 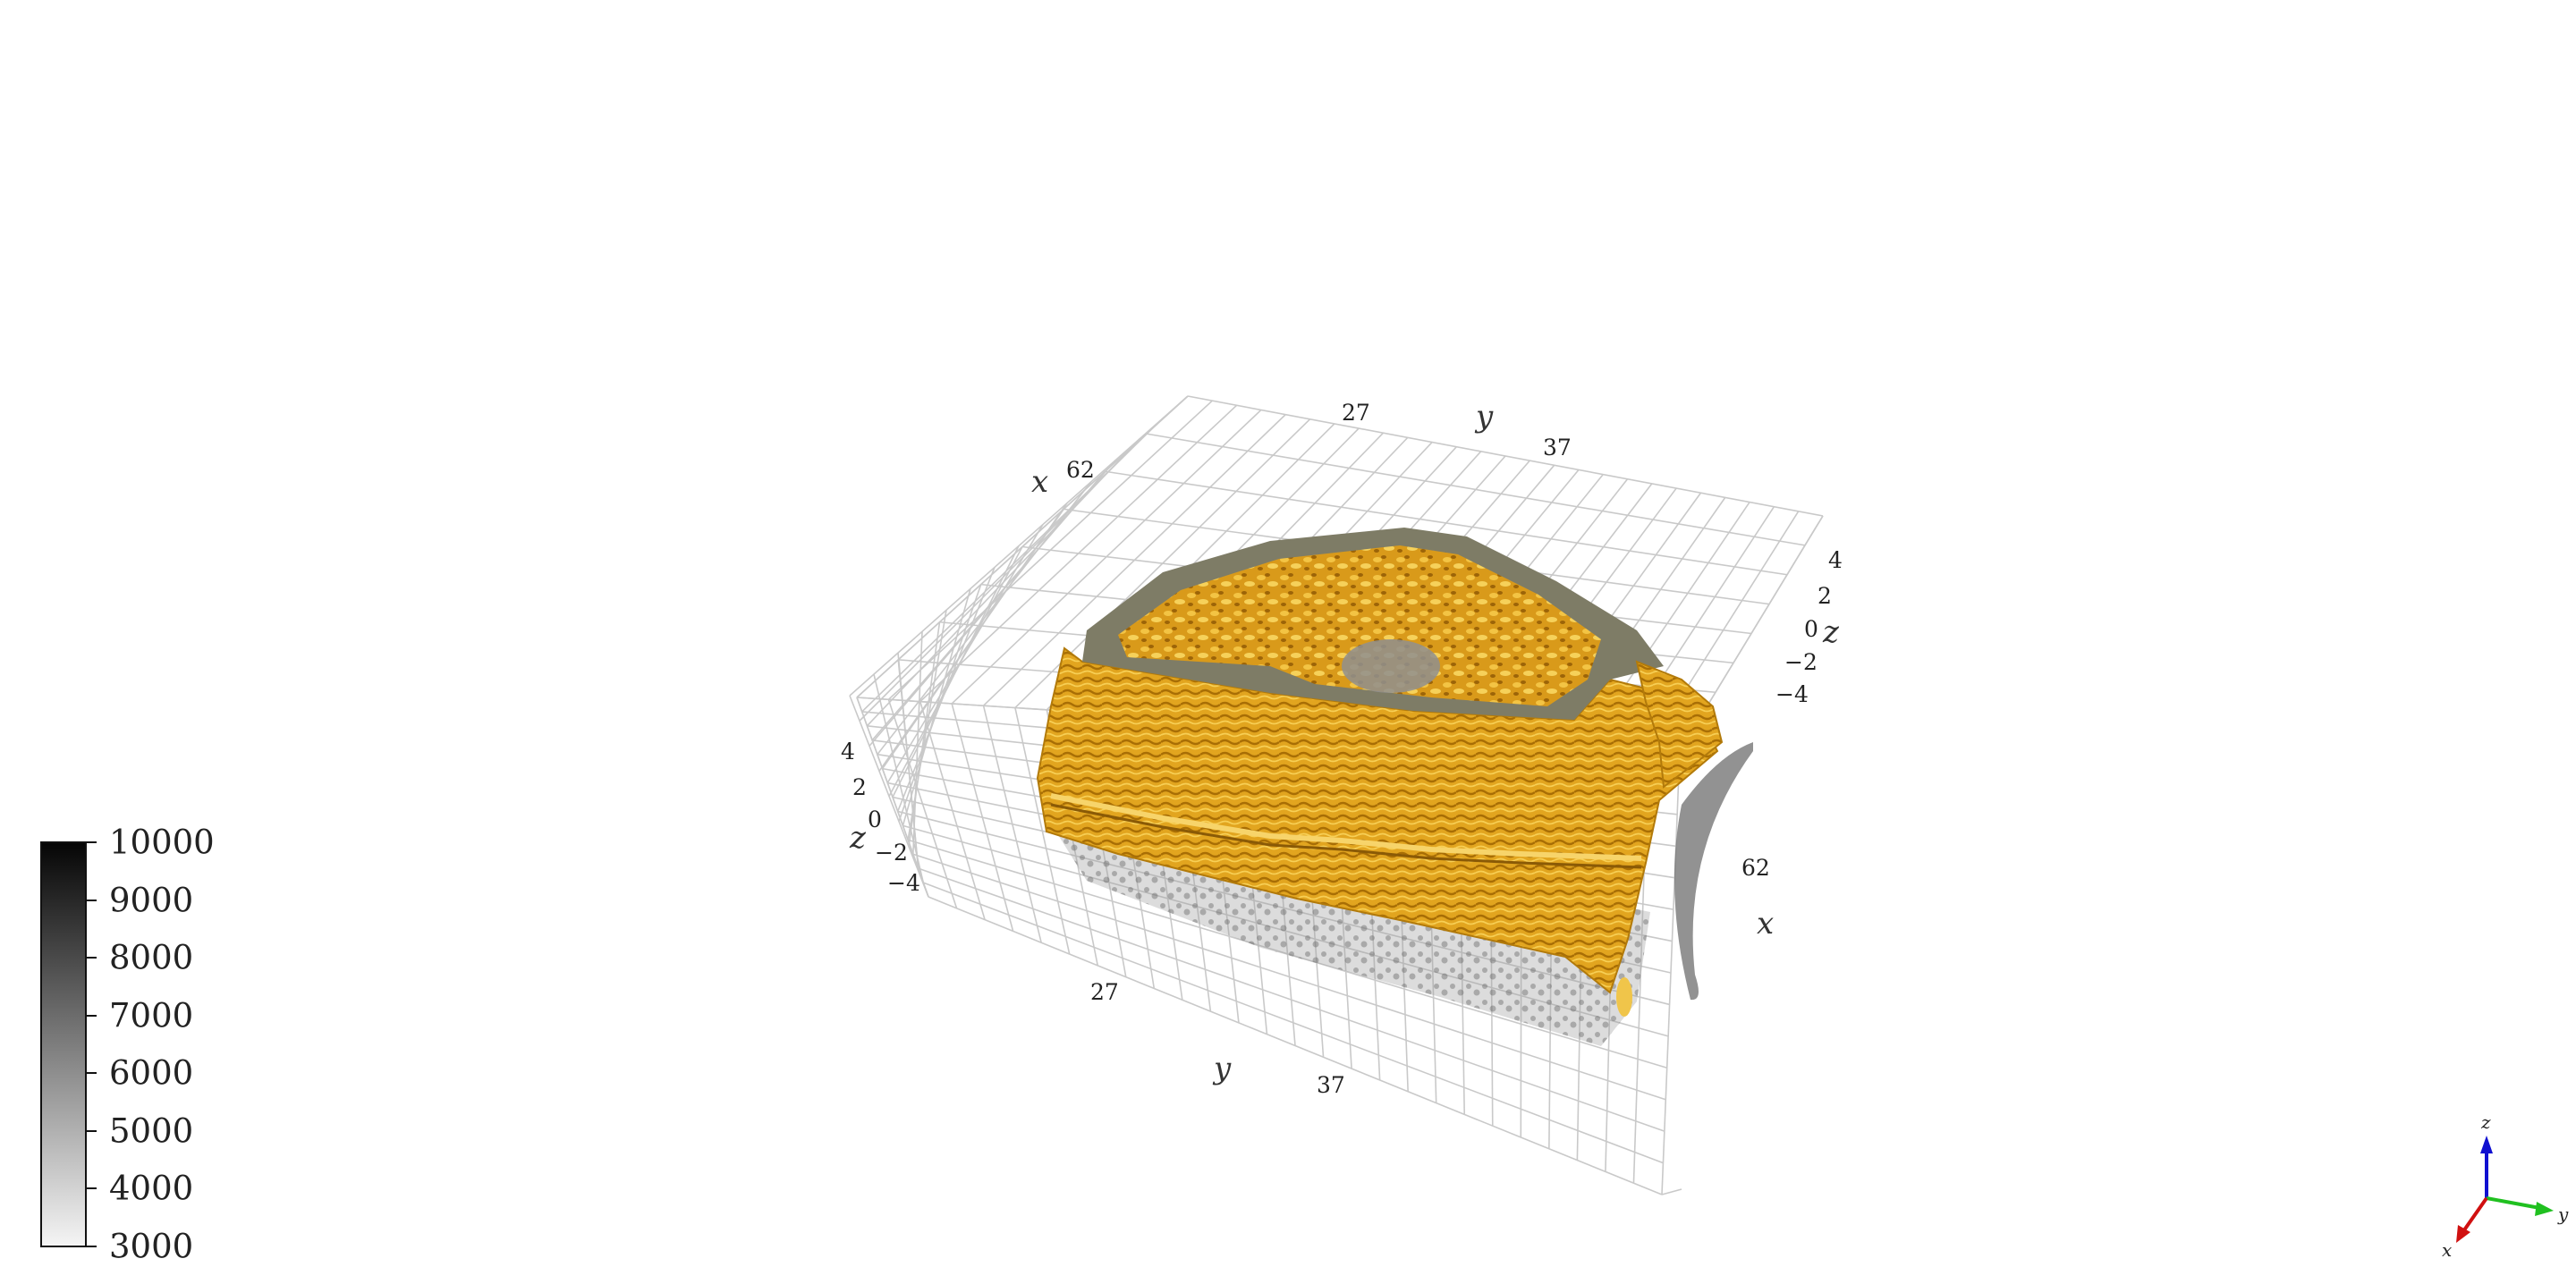 I want to click on axis-z-right-tick: 4, so click(x=1835, y=560).